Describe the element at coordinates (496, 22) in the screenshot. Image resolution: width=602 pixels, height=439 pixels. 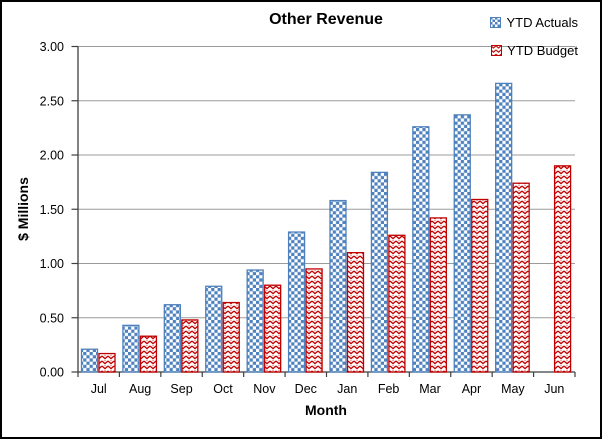
I see `ytd-actuals-swatch-icon` at that location.